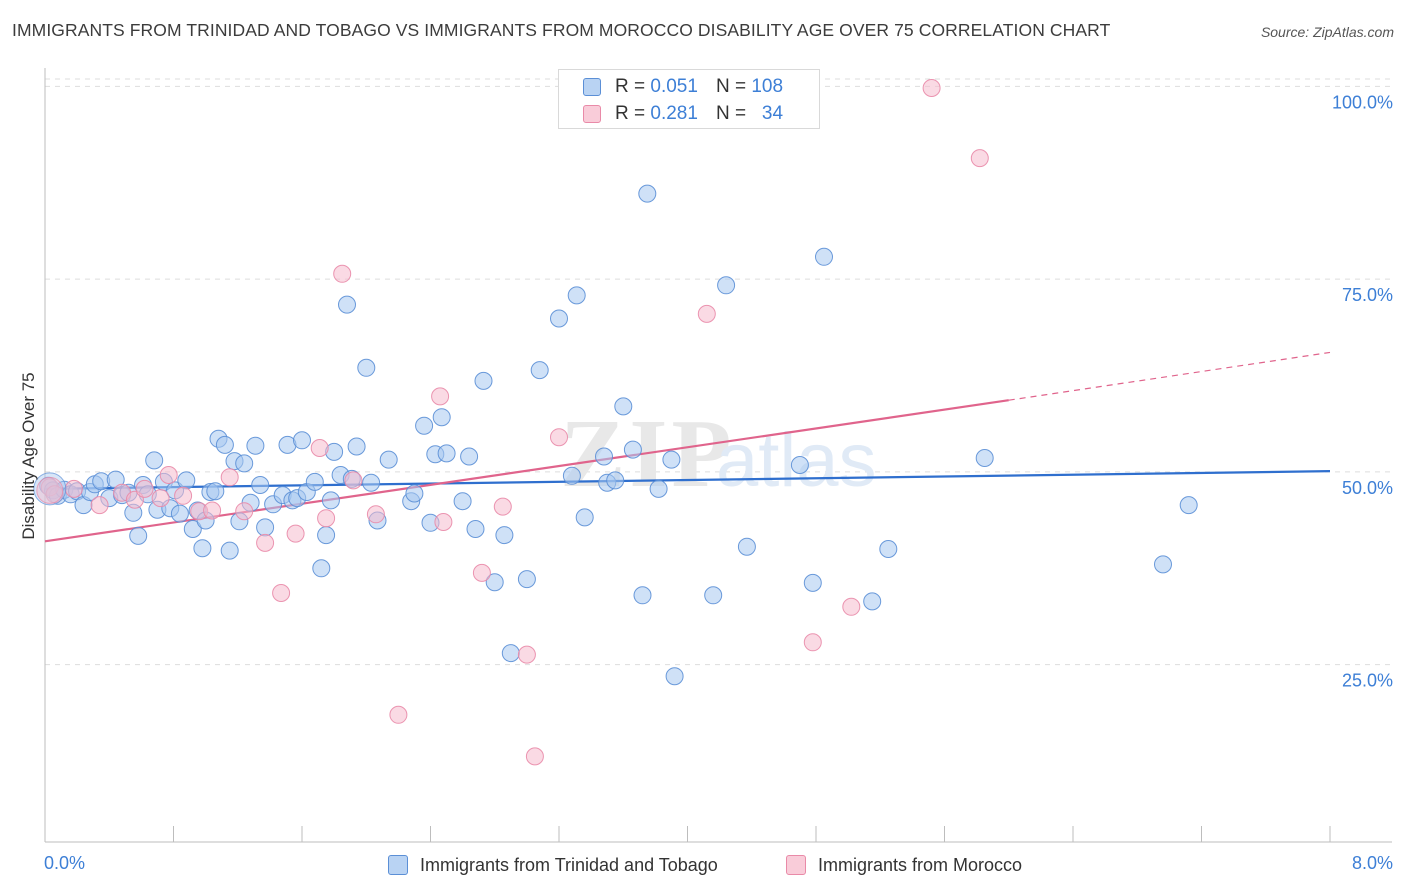 This screenshot has height=892, width=1406. I want to click on legend-r-value: 0.051, so click(674, 86).